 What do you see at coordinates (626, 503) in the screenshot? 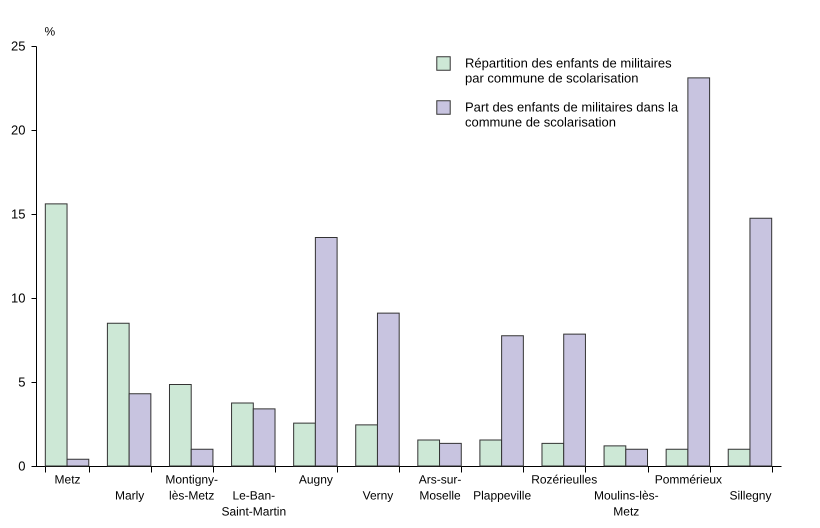
I see `x-tick-label: Moulins-lès-Metz` at bounding box center [626, 503].